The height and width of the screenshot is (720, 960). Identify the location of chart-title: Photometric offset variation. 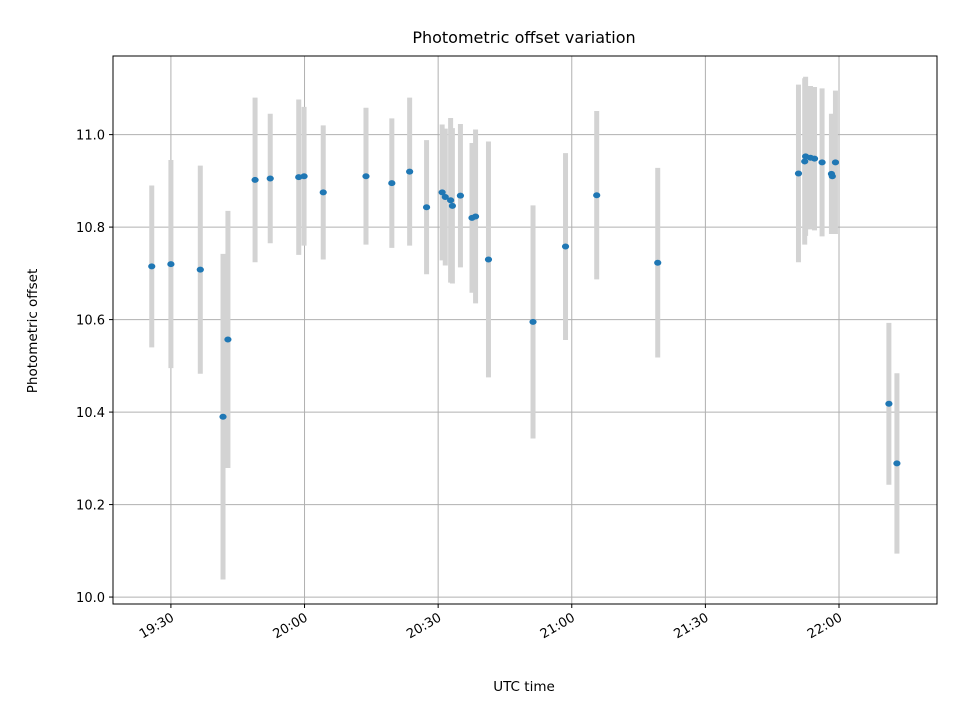
(523, 37).